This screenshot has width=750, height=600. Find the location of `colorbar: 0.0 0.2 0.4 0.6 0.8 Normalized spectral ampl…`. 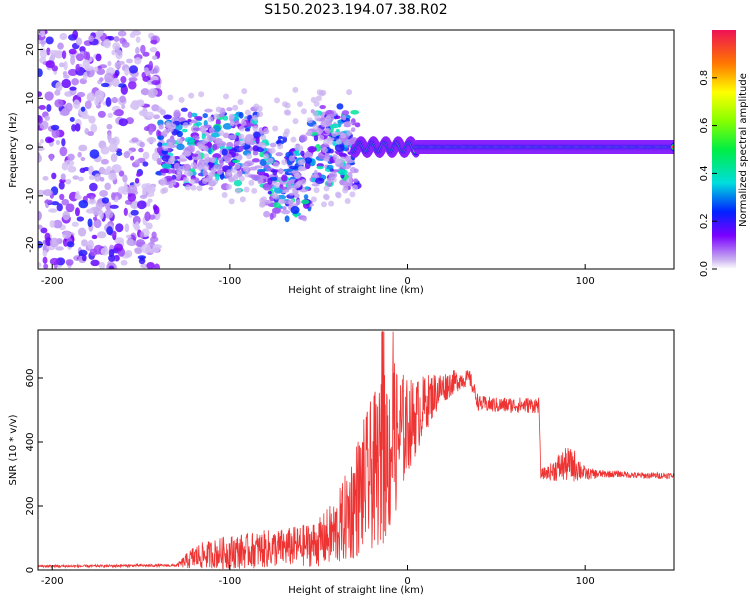

colorbar: 0.0 0.2 0.4 0.6 0.8 Normalized spectral ampl… is located at coordinates (724, 153).